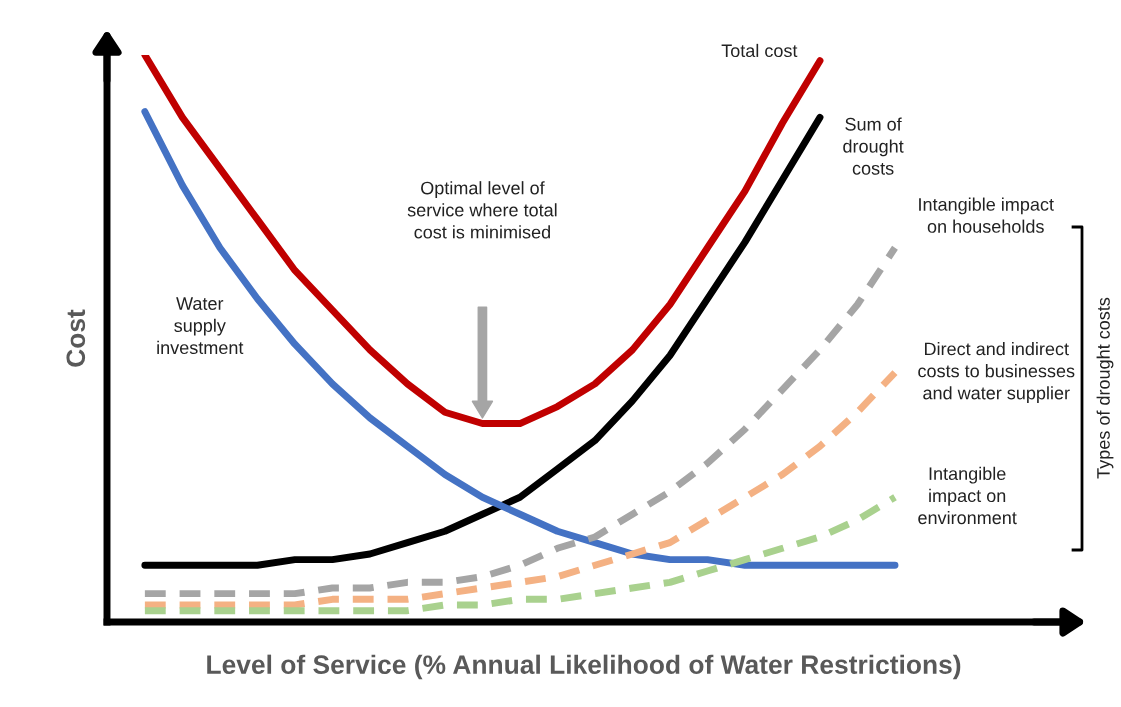 This screenshot has width=1121, height=707. Describe the element at coordinates (967, 495) in the screenshot. I see `series-label: Intangible impact on environment` at that location.